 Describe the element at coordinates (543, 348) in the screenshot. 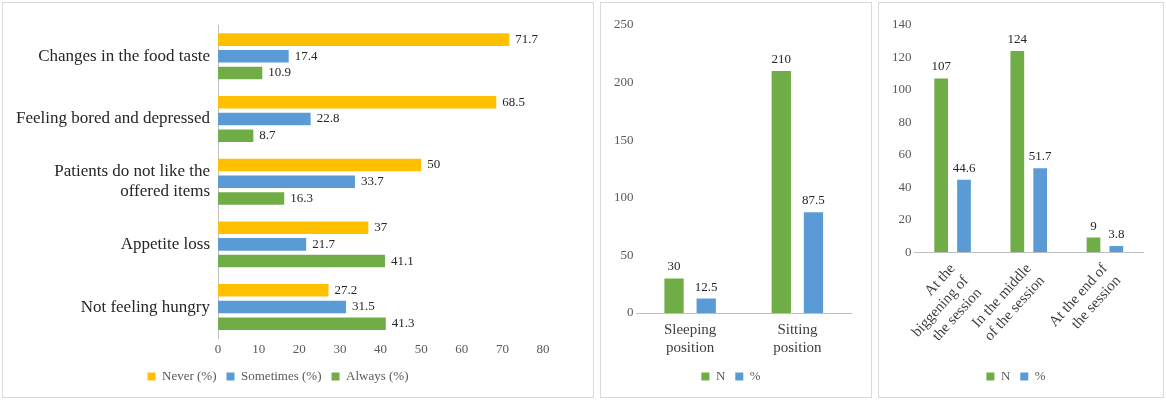

I see `x-tick-label: 80` at that location.